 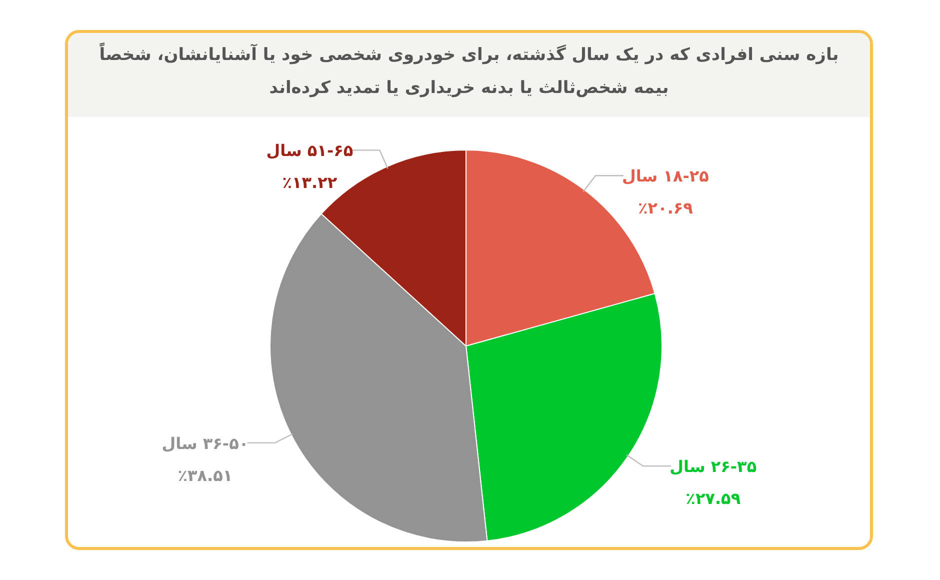 I want to click on chart-title: بازه سنی افرادی که در یک سال گذشته، برای خودروی شخصی خود یا آشنایانشان، شخصاً بیمه شخص‌ثالث یا بدنه خریداری یا تمدید کرده‌اند, so click(x=469, y=71).